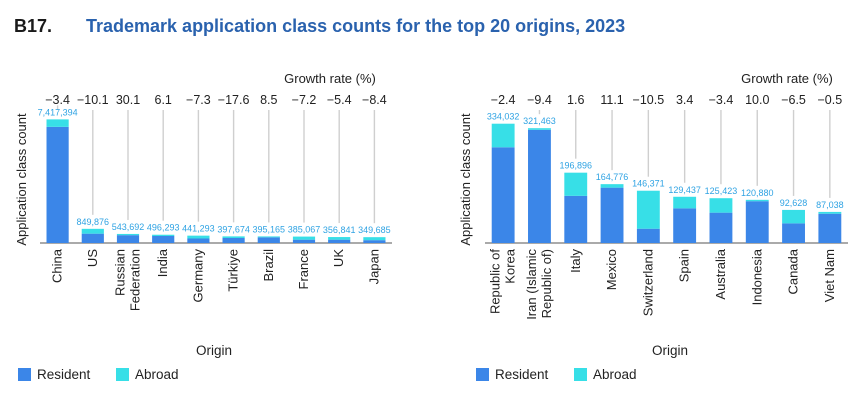  I want to click on growth-rate-value: −10.5, so click(649, 100).